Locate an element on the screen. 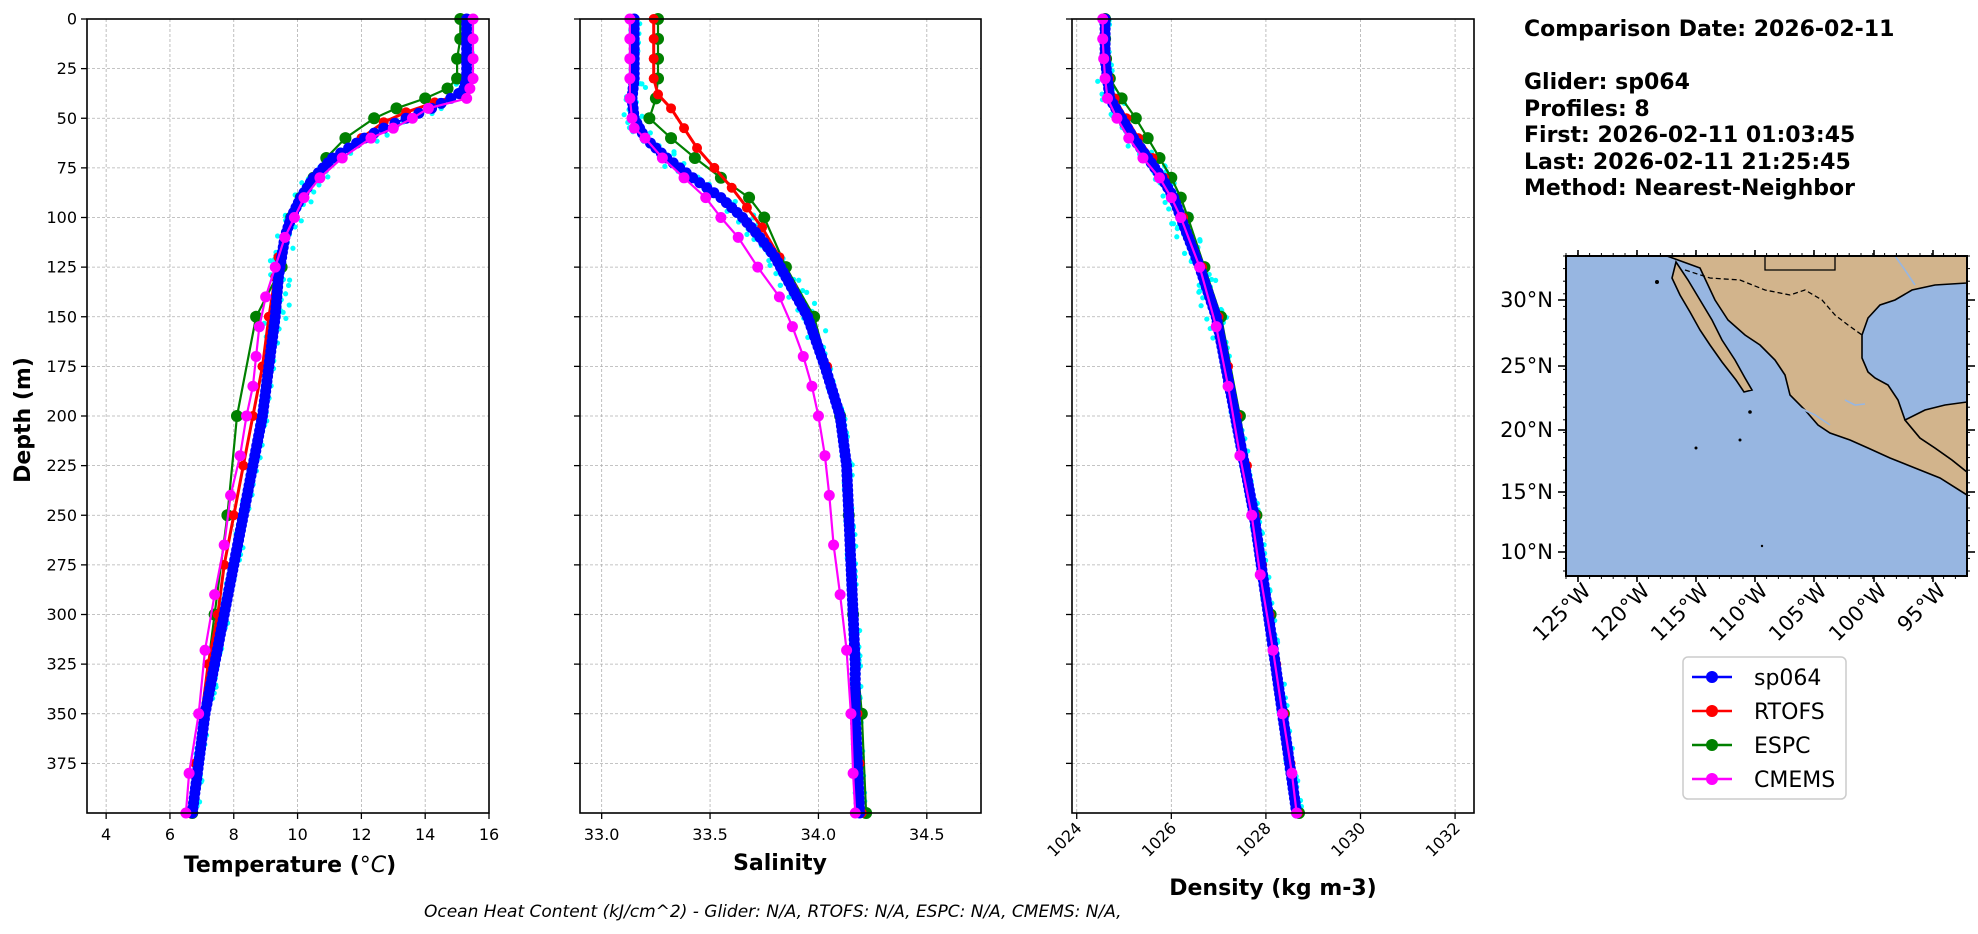 The height and width of the screenshot is (934, 1978). y-tick-label: 50 is located at coordinates (67, 118).